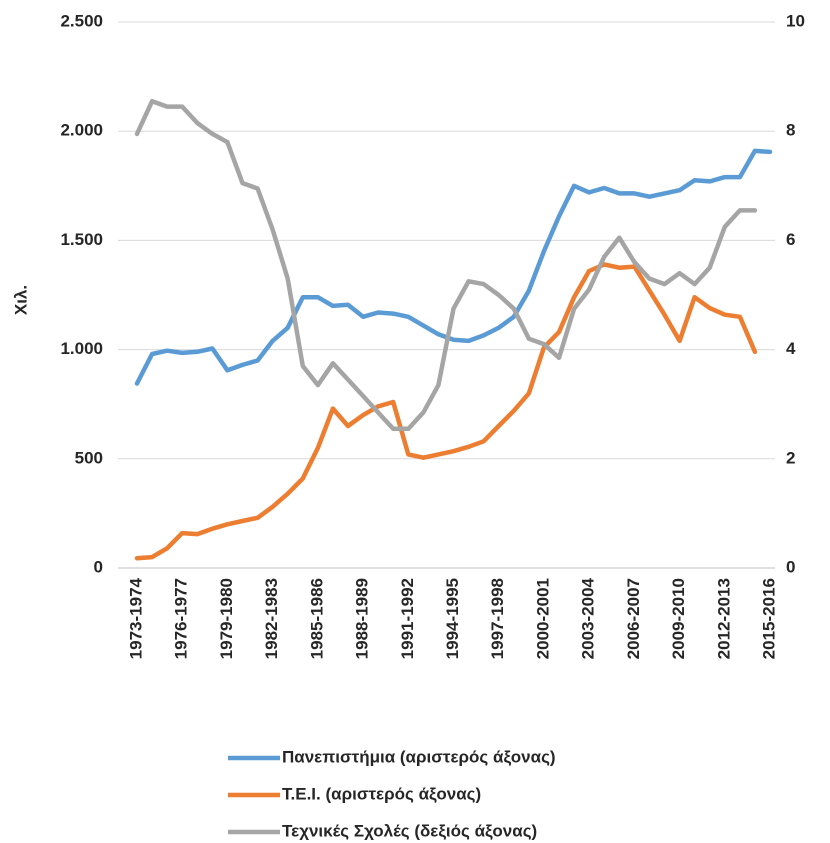  I want to click on x-tick-label: 2006-2007, so click(633, 618).